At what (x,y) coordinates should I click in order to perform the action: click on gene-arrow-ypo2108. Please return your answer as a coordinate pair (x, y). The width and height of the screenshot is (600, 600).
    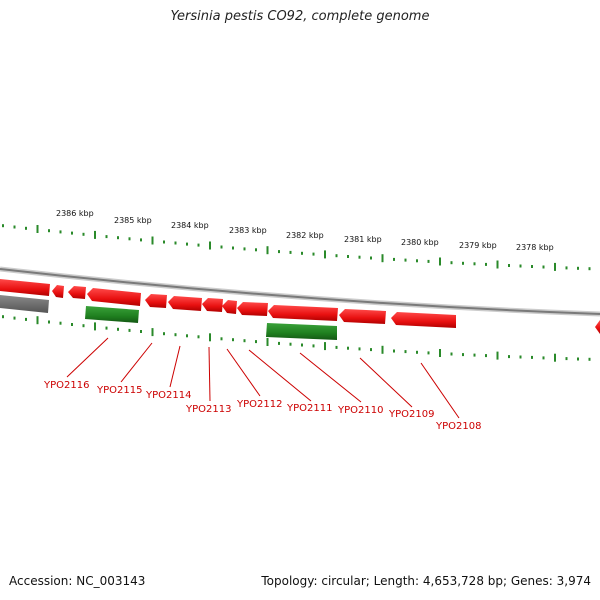
    Looking at the image, I should click on (423, 320).